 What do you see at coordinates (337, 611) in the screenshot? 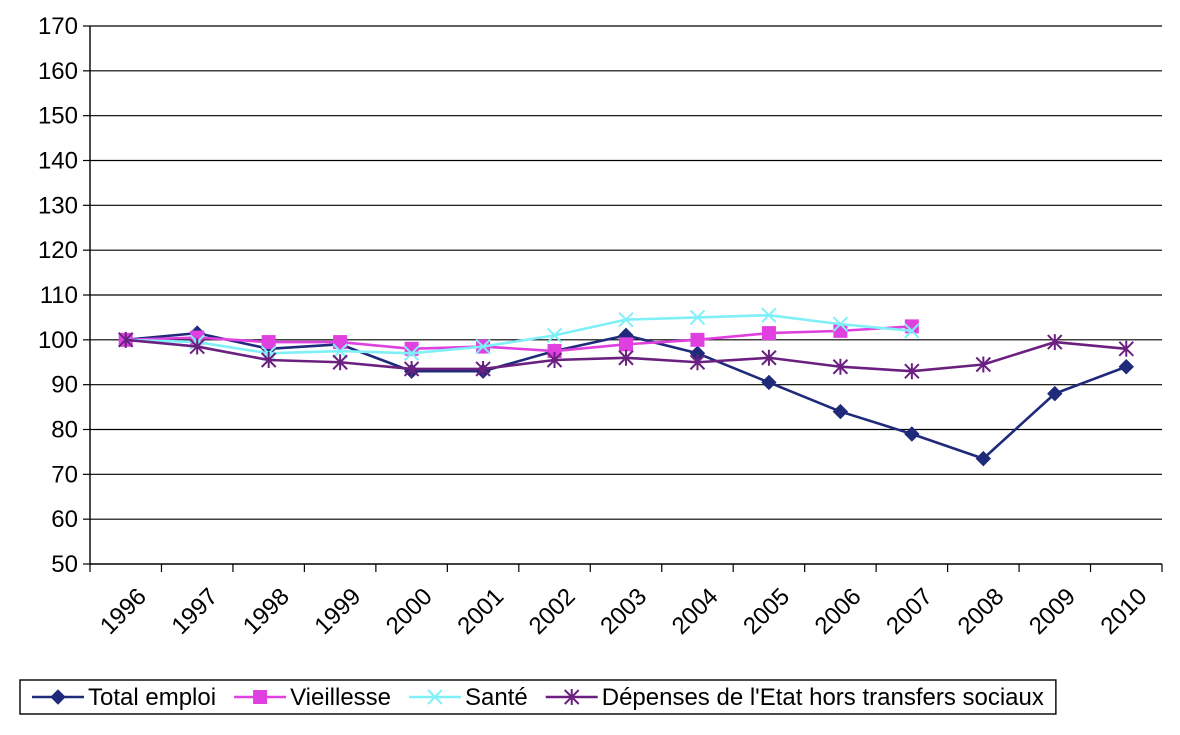
I see `x-tick-label: 1999` at bounding box center [337, 611].